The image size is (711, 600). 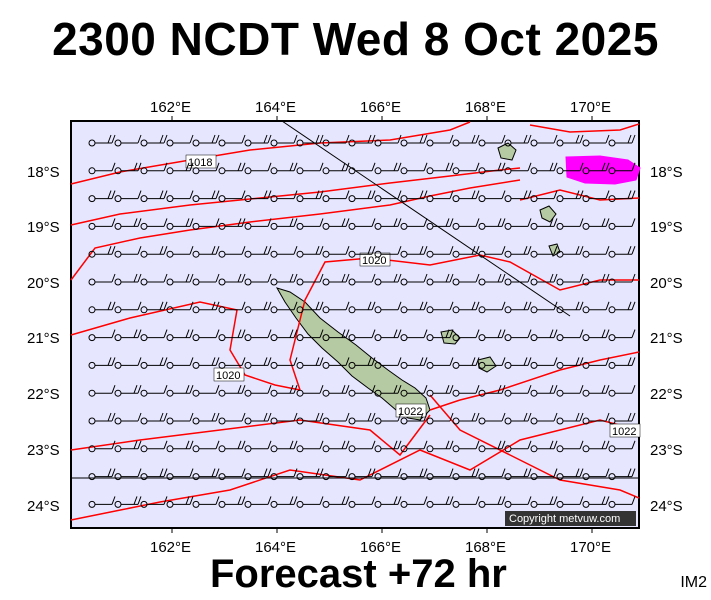 What do you see at coordinates (603, 170) in the screenshot?
I see `strong-wind-highlight` at bounding box center [603, 170].